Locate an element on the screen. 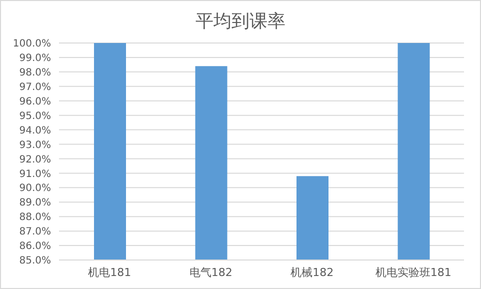 The height and width of the screenshot is (289, 481). y-tick-label: 88.0% is located at coordinates (35, 218).